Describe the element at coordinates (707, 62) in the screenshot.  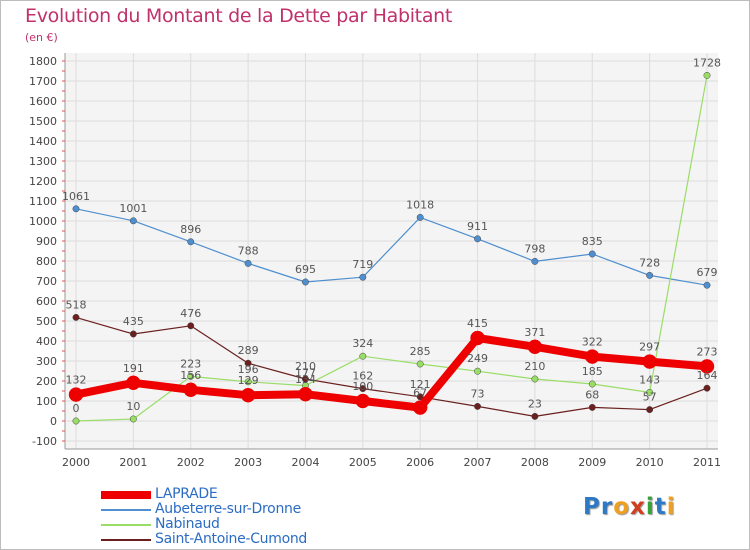
I see `data-label-2: 1728` at that location.